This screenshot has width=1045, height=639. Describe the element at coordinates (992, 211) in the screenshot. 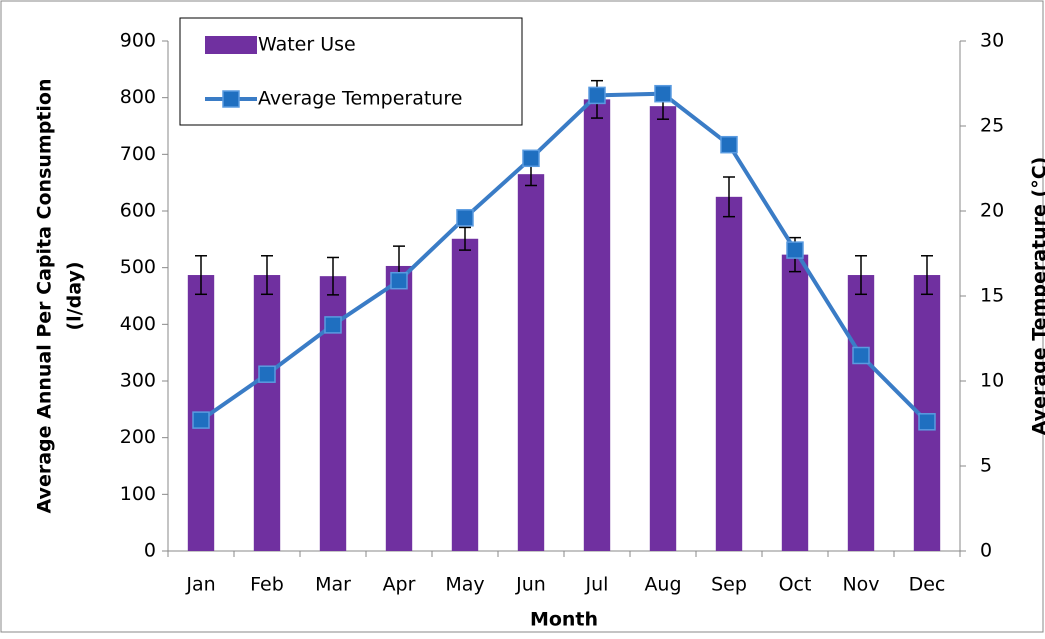

I see `y2-tick-label: 20` at that location.